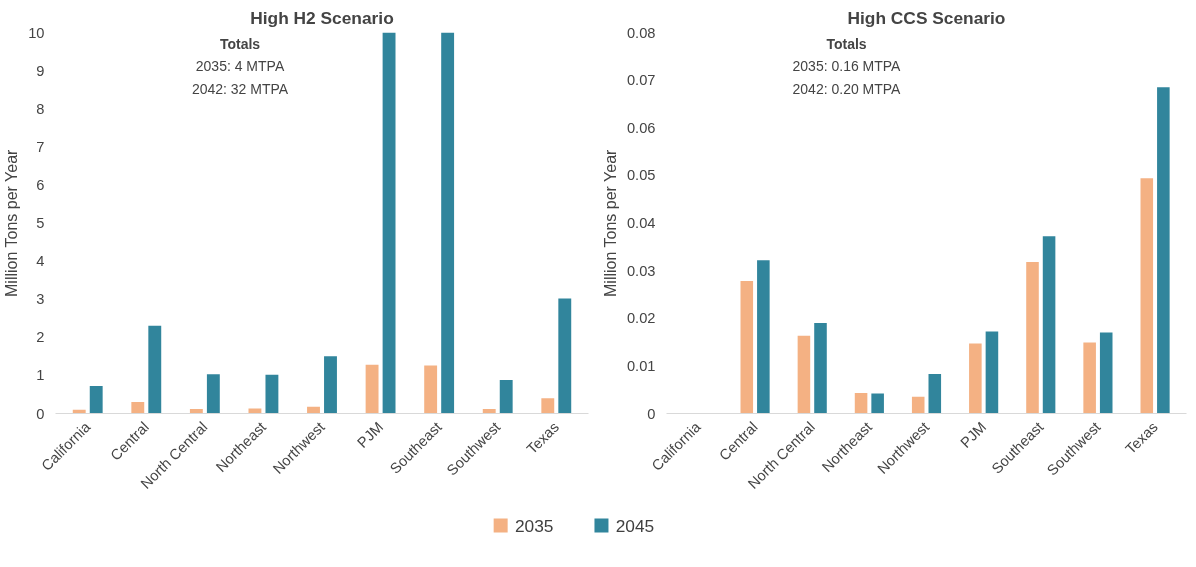 Image resolution: width=1196 pixels, height=567 pixels. I want to click on y-tick-label: 3, so click(40, 299).